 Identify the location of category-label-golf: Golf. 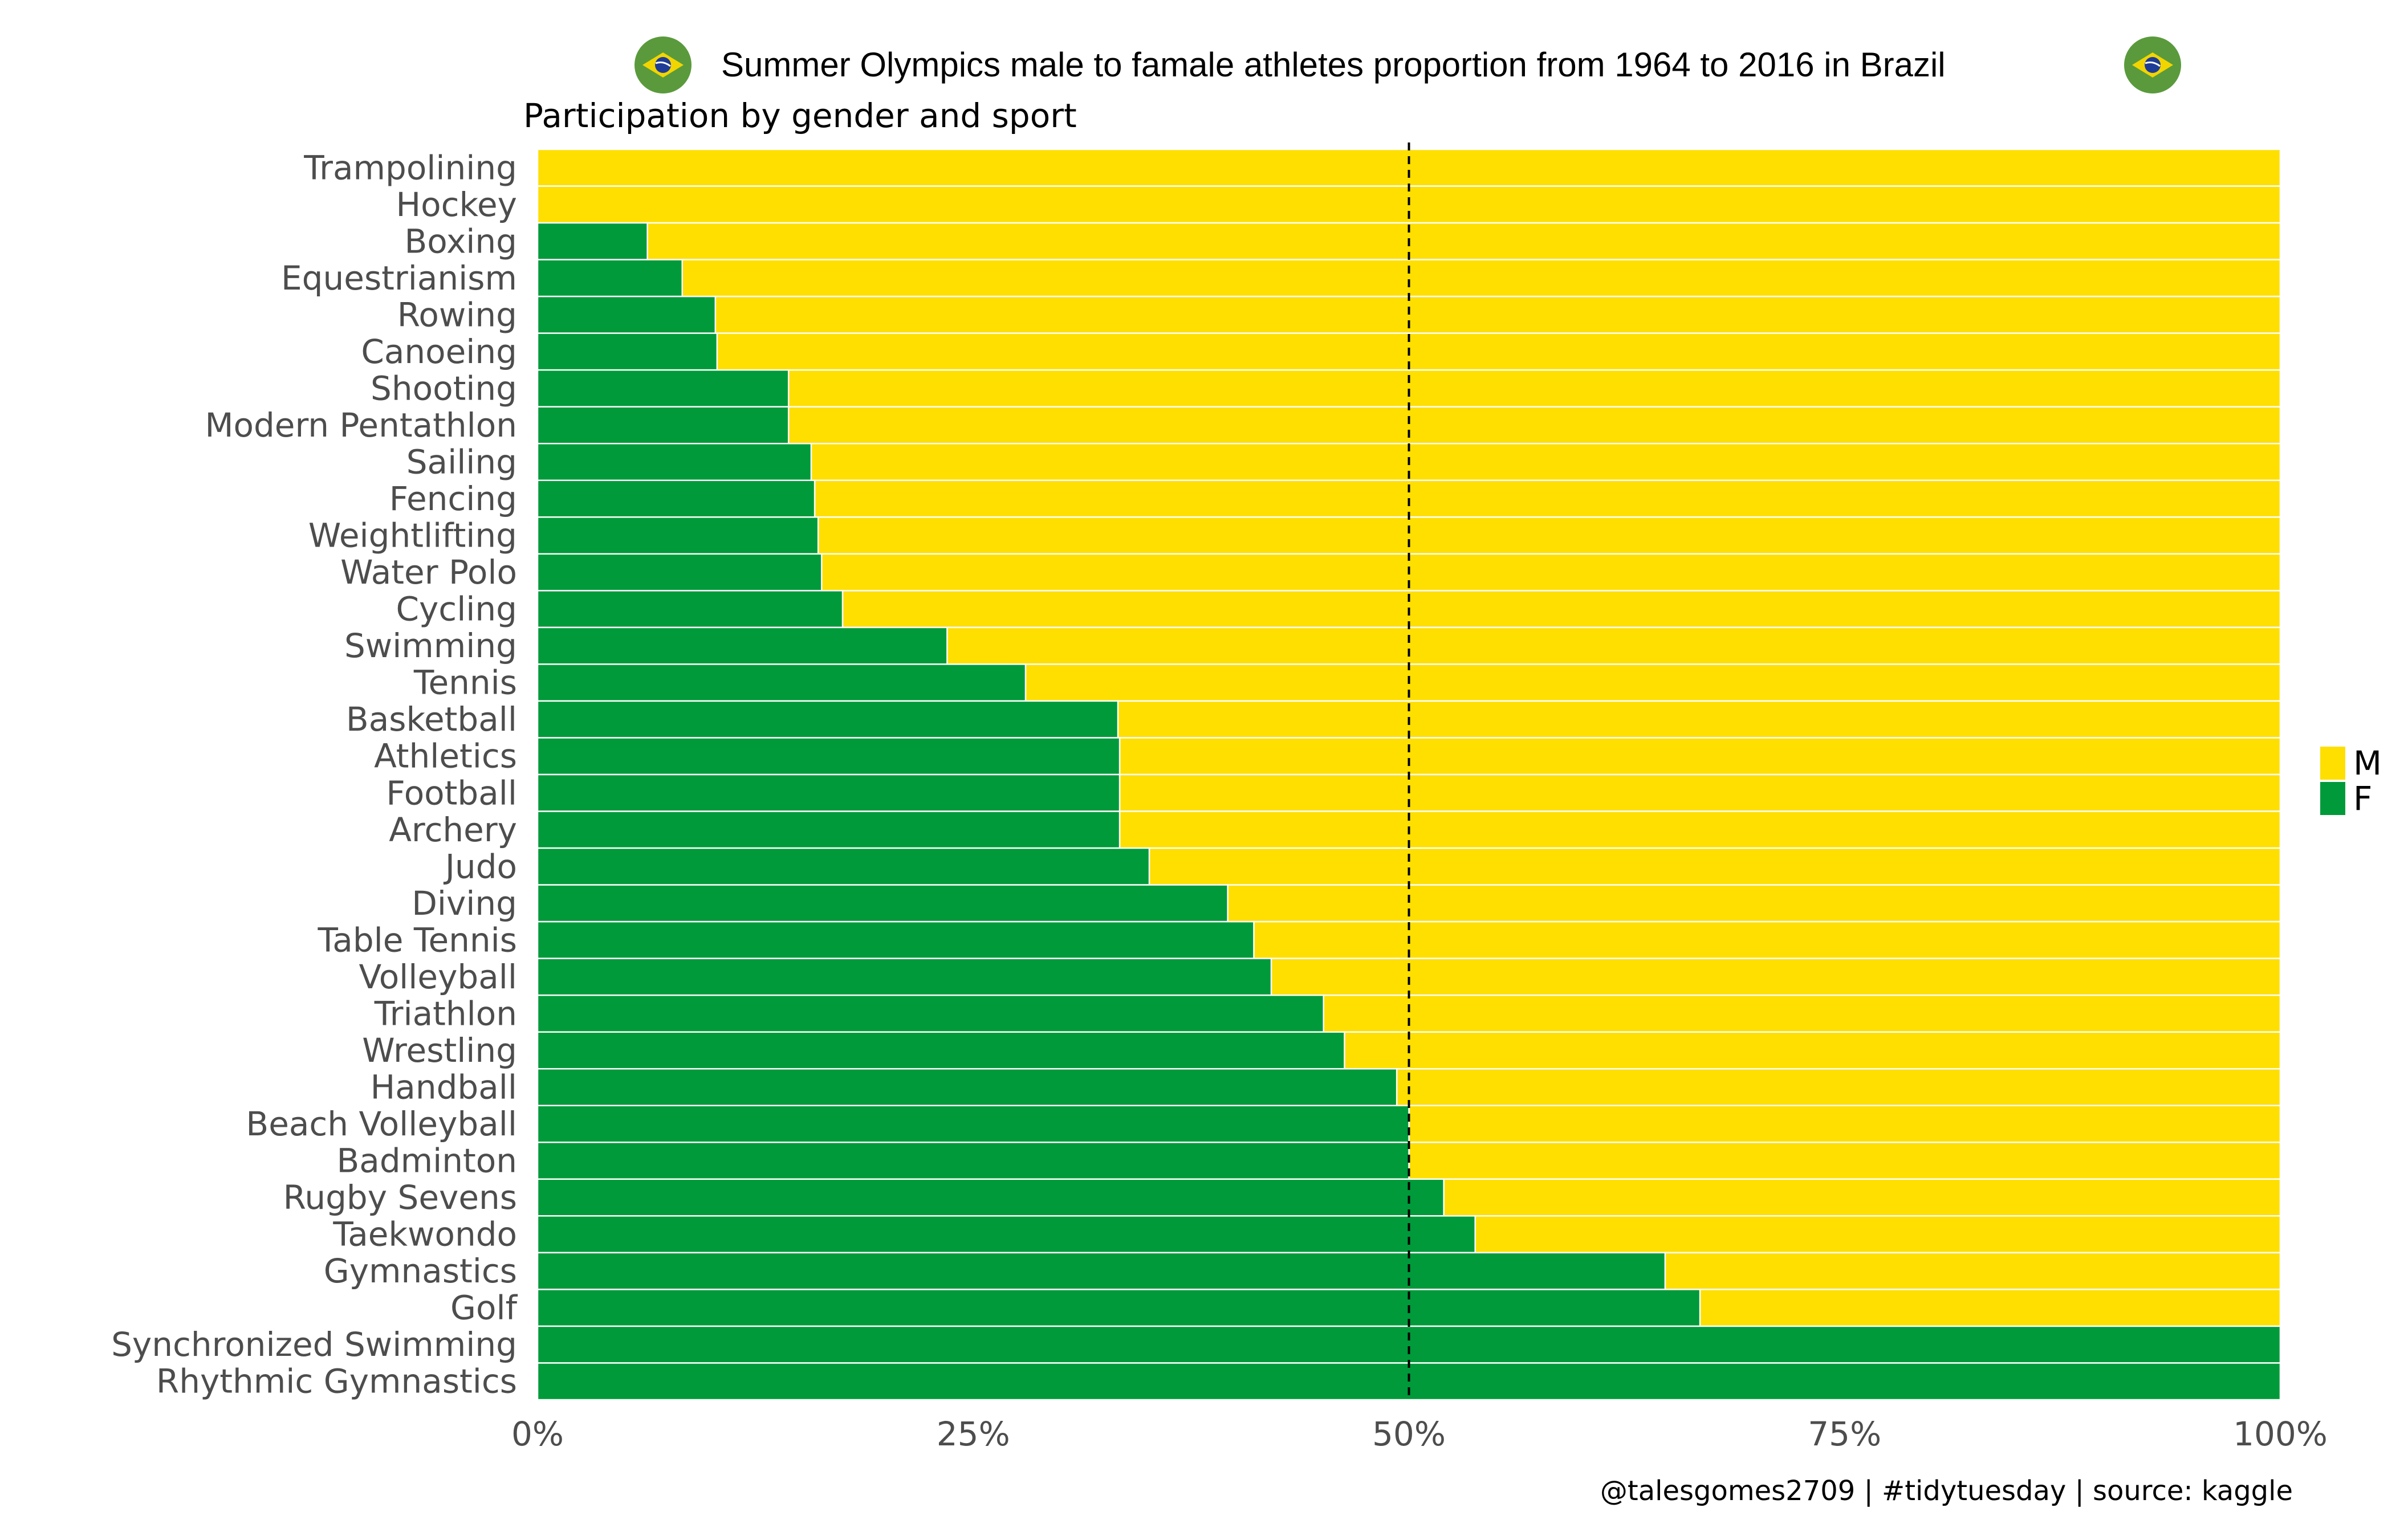
(484, 1308).